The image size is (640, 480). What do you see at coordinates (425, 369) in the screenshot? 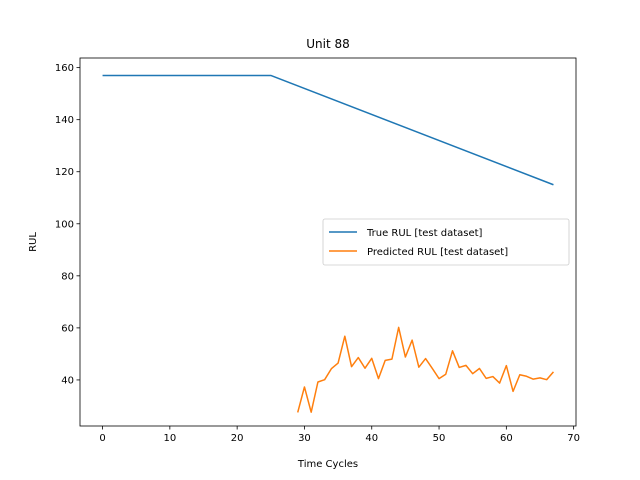
I see `series-line-predicted-rul` at bounding box center [425, 369].